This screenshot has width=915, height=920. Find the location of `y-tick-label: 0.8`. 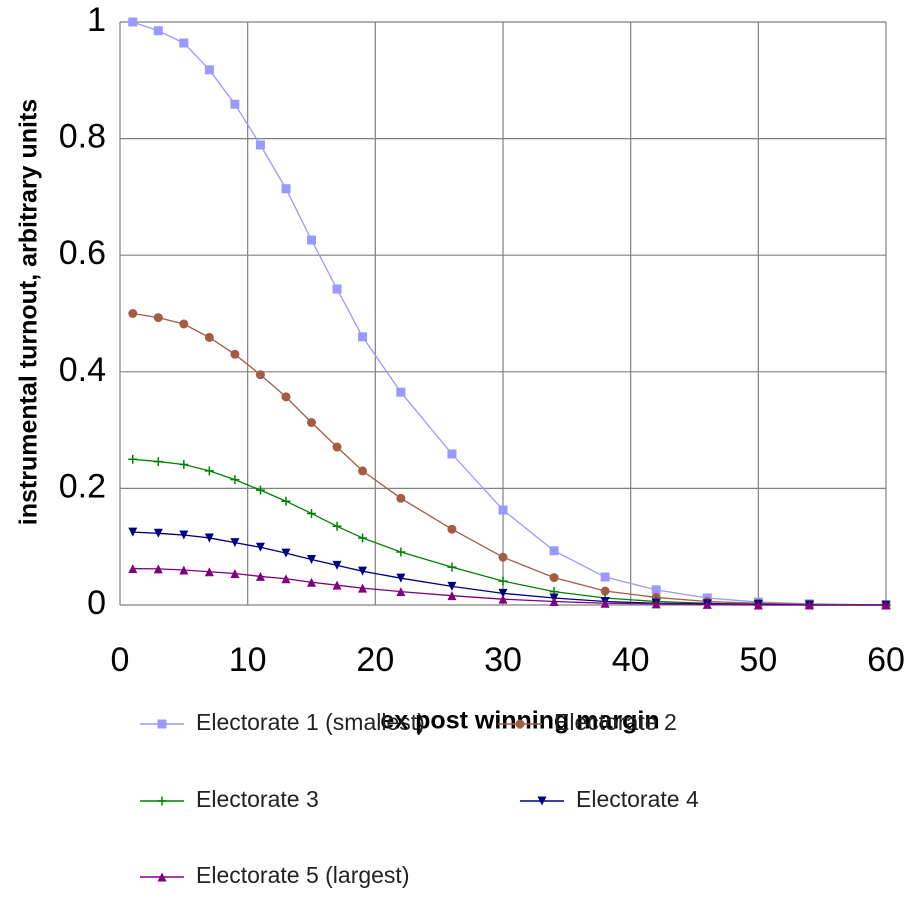

y-tick-label: 0.8 is located at coordinates (82, 137).